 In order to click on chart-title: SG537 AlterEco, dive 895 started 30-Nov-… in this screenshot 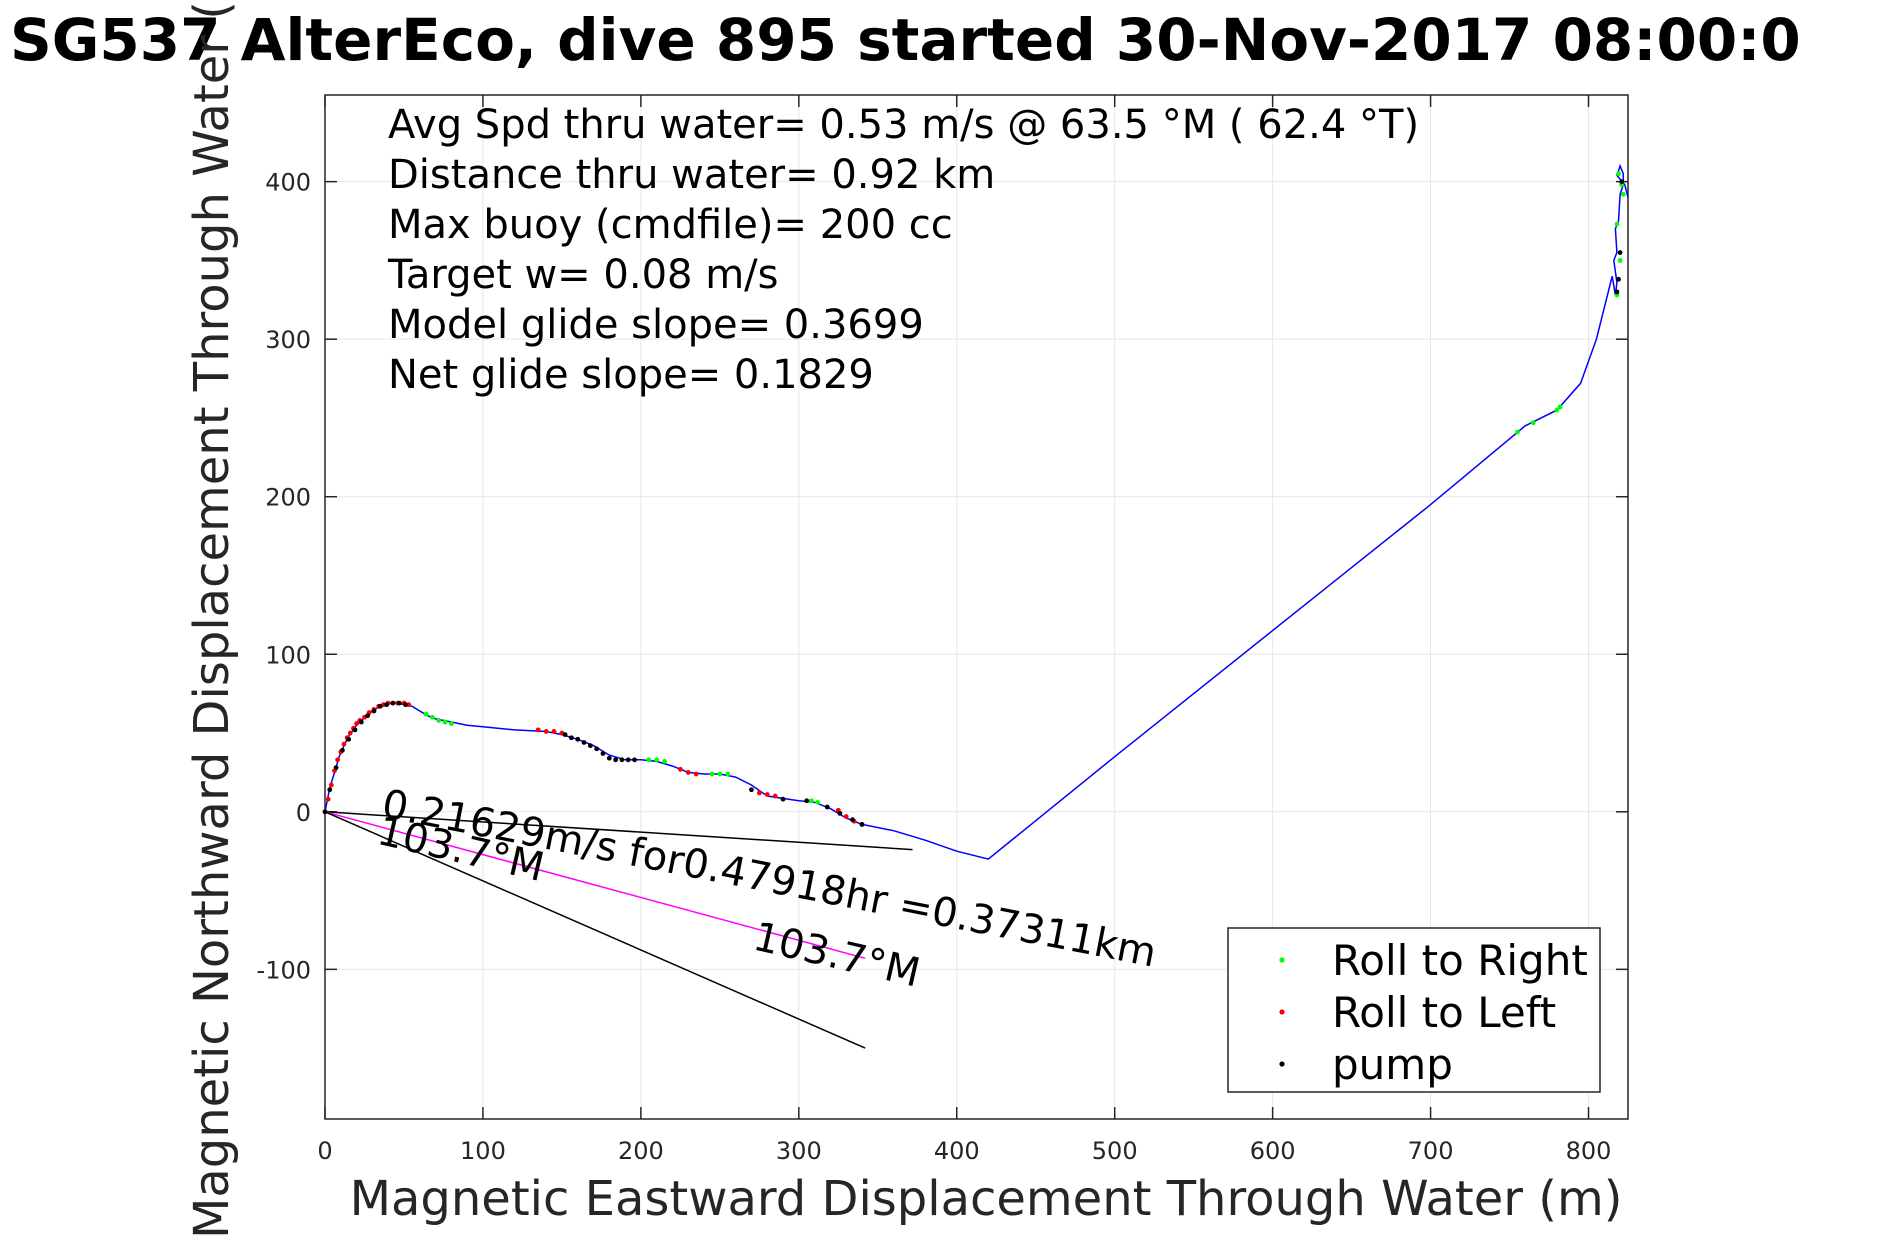, I will do `click(905, 40)`.